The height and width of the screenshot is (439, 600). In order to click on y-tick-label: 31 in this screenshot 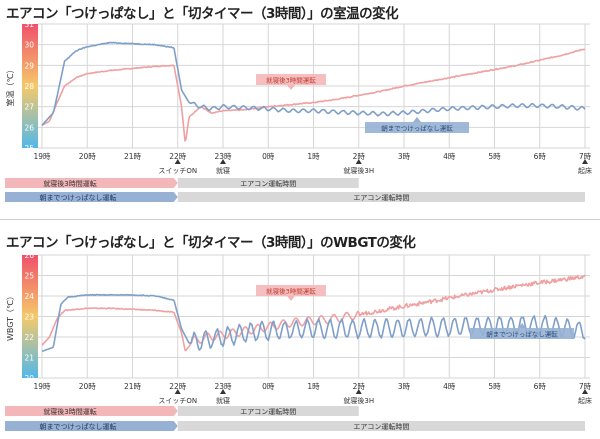, I will do `click(29, 24)`.